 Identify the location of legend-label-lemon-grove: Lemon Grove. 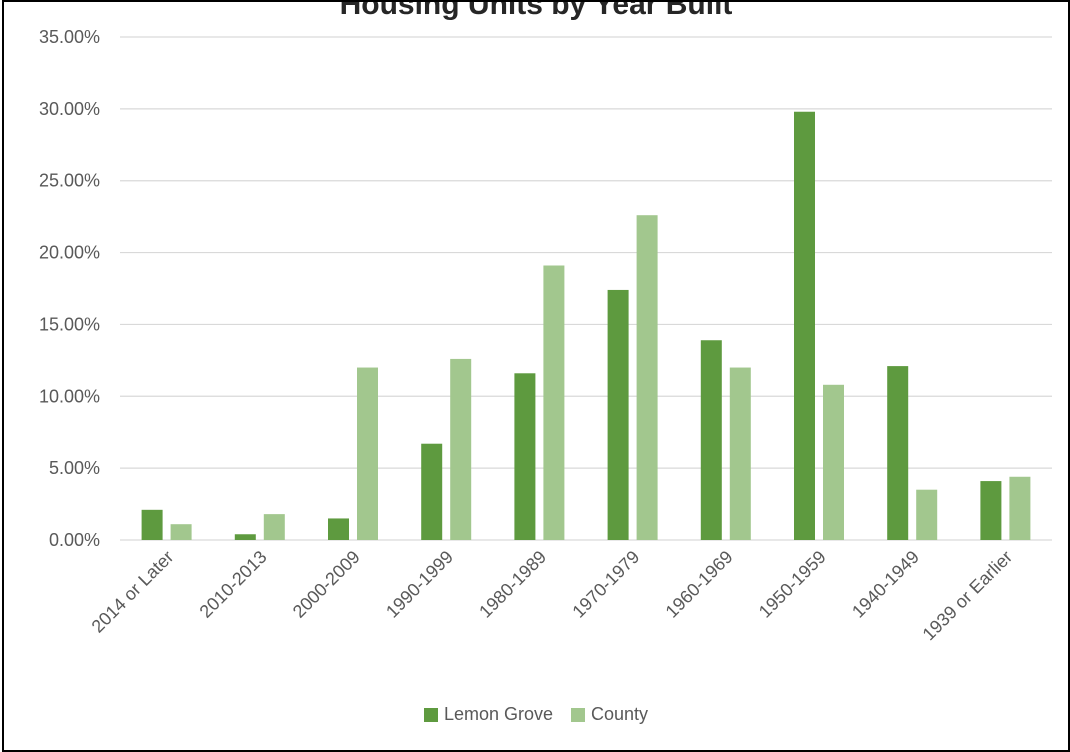
(498, 714).